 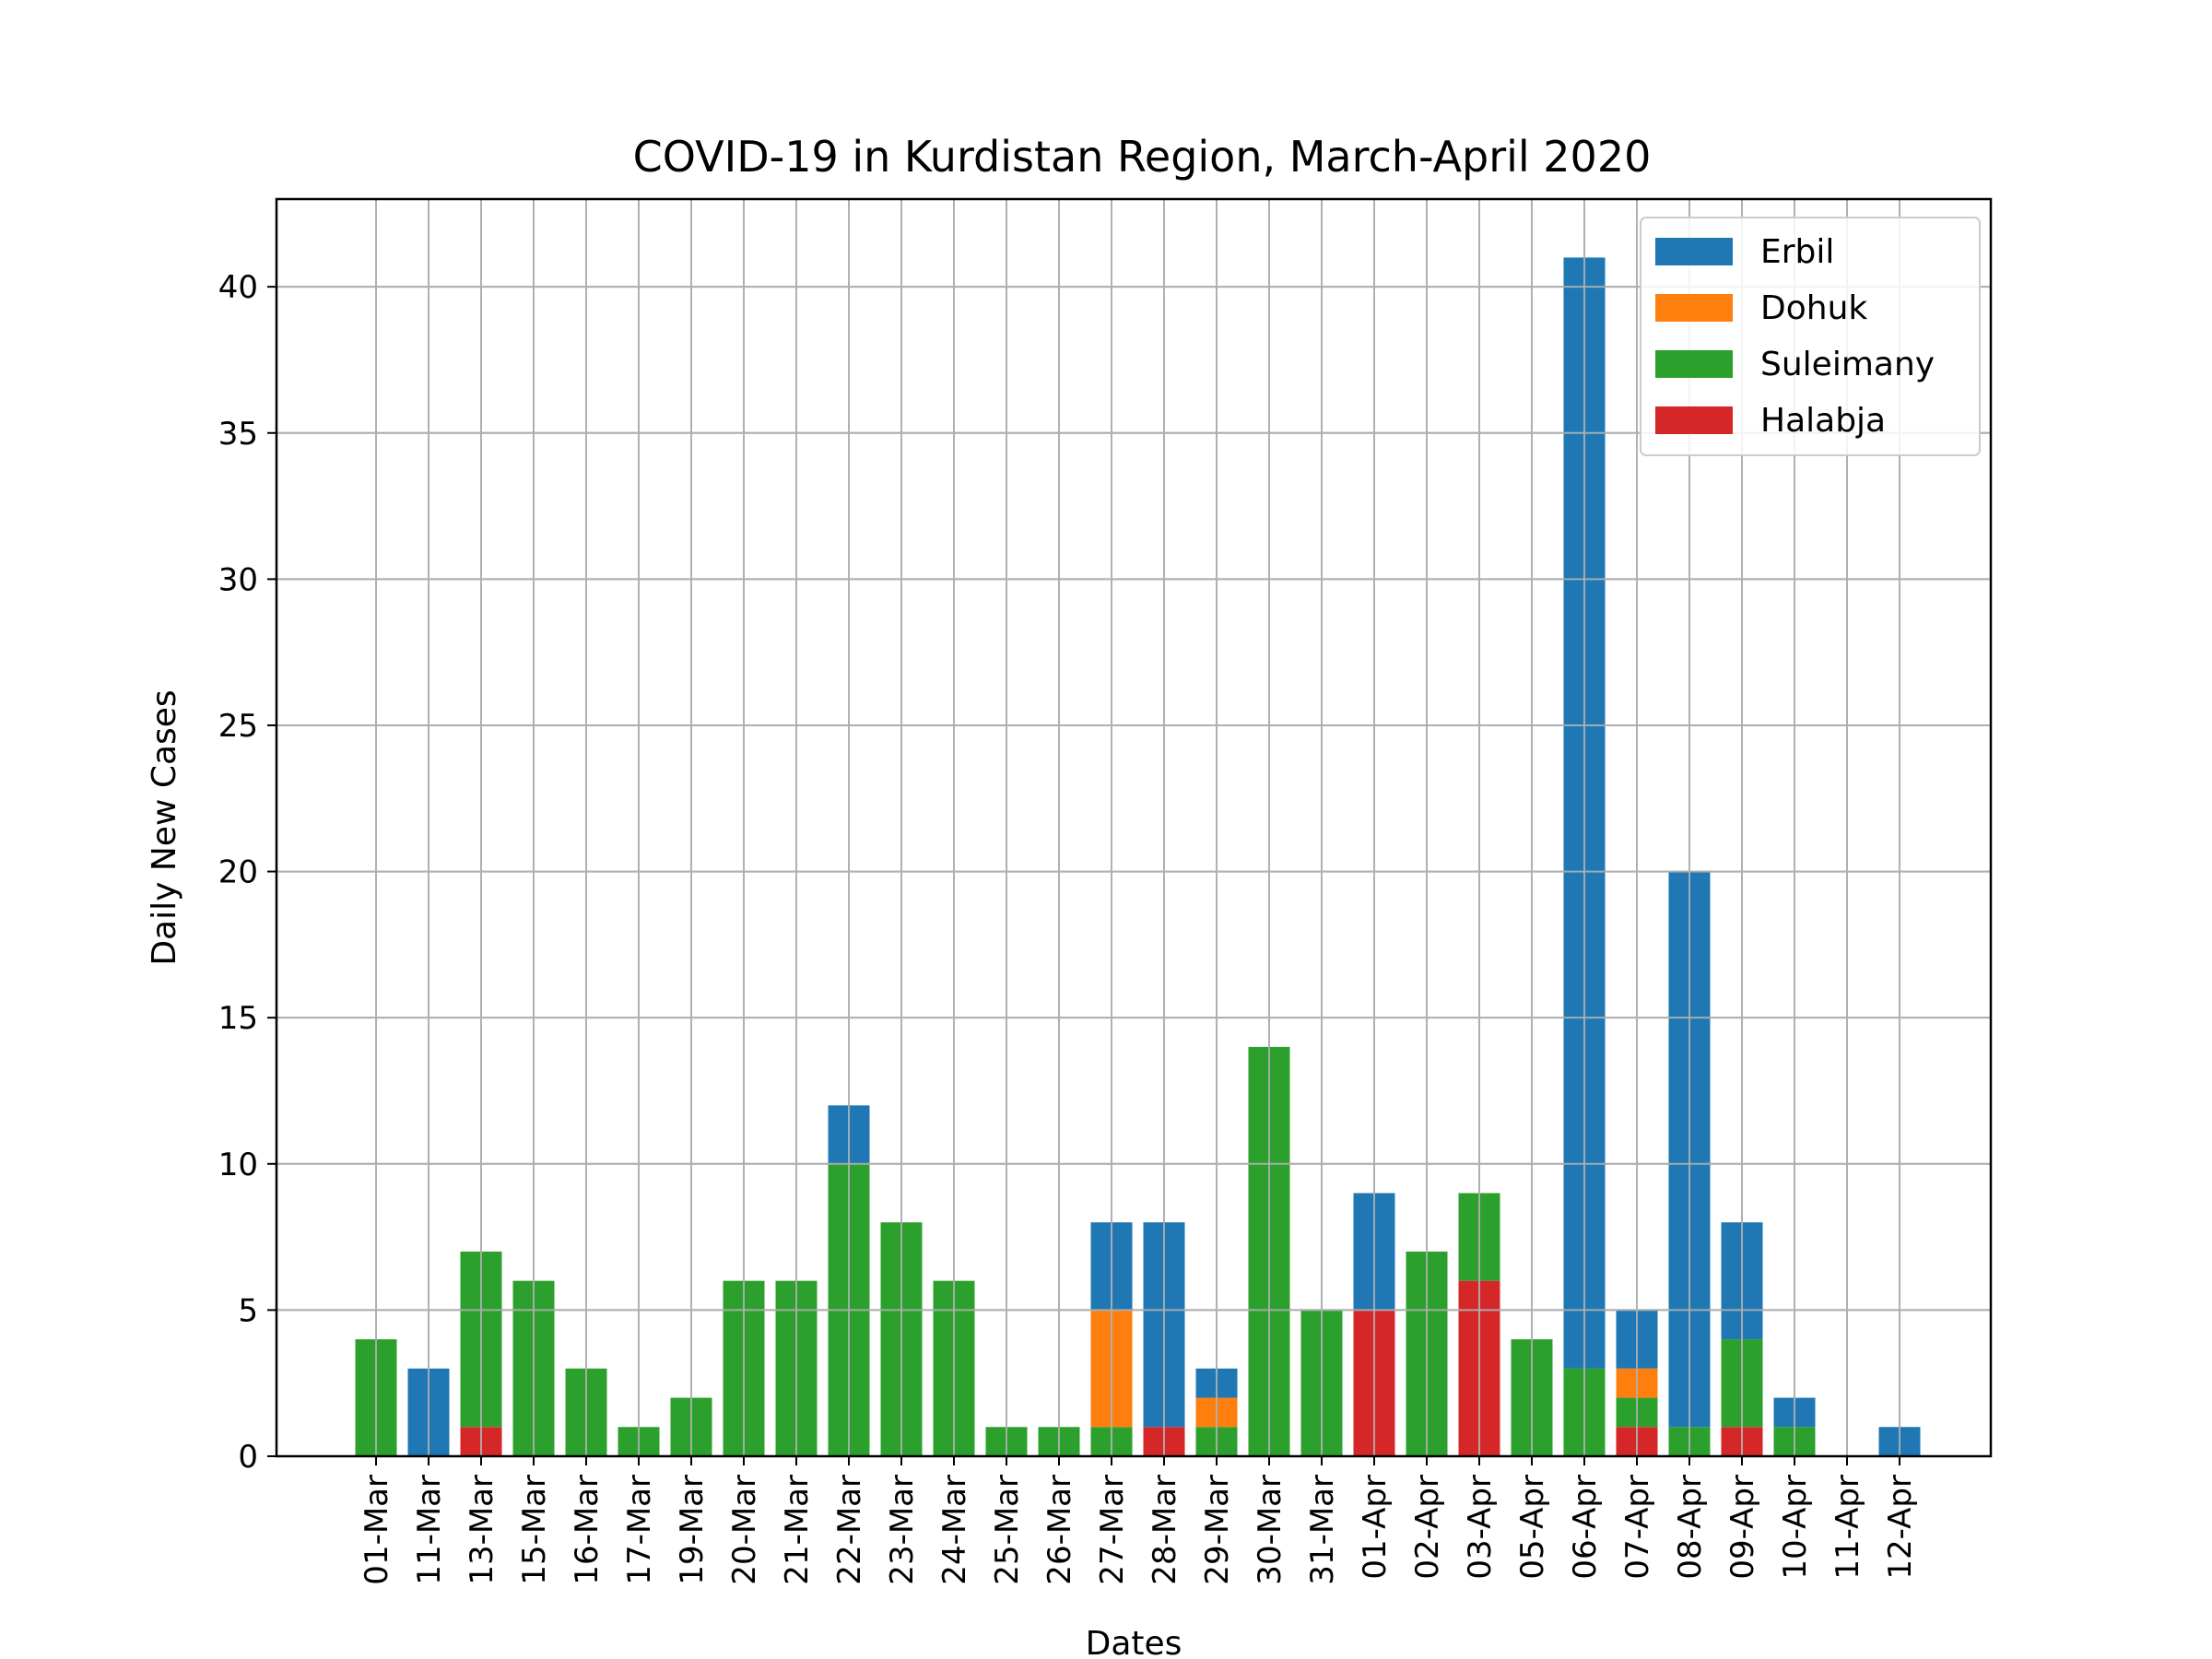 What do you see at coordinates (1007, 1530) in the screenshot?
I see `x-tick-label: 25-Mar` at bounding box center [1007, 1530].